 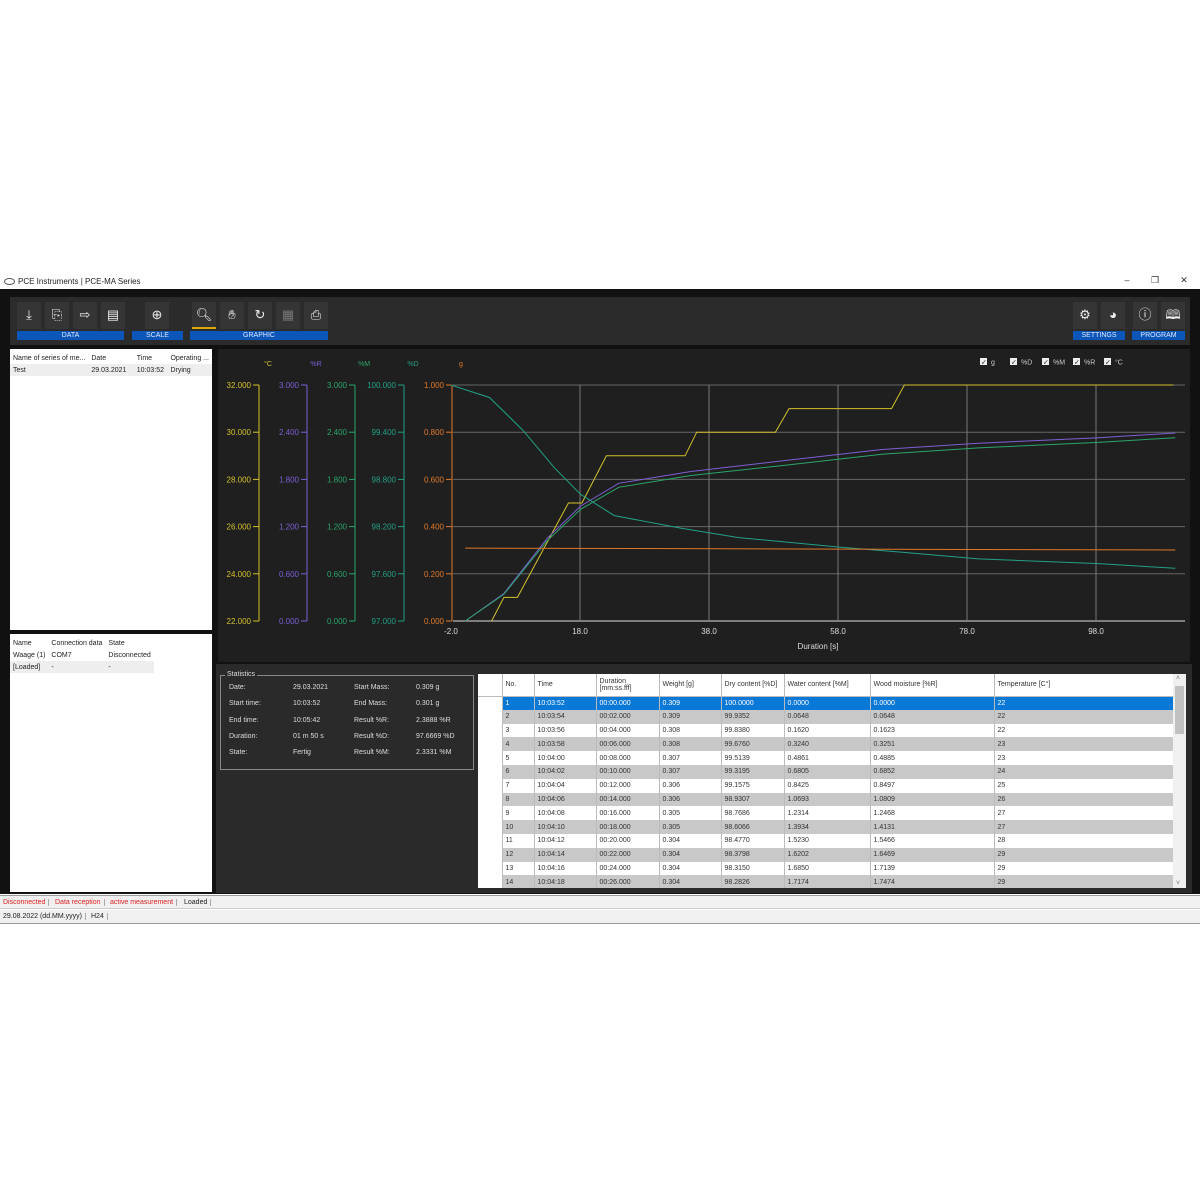 What do you see at coordinates (260, 315) in the screenshot?
I see `refresh-icon: ↻` at bounding box center [260, 315].